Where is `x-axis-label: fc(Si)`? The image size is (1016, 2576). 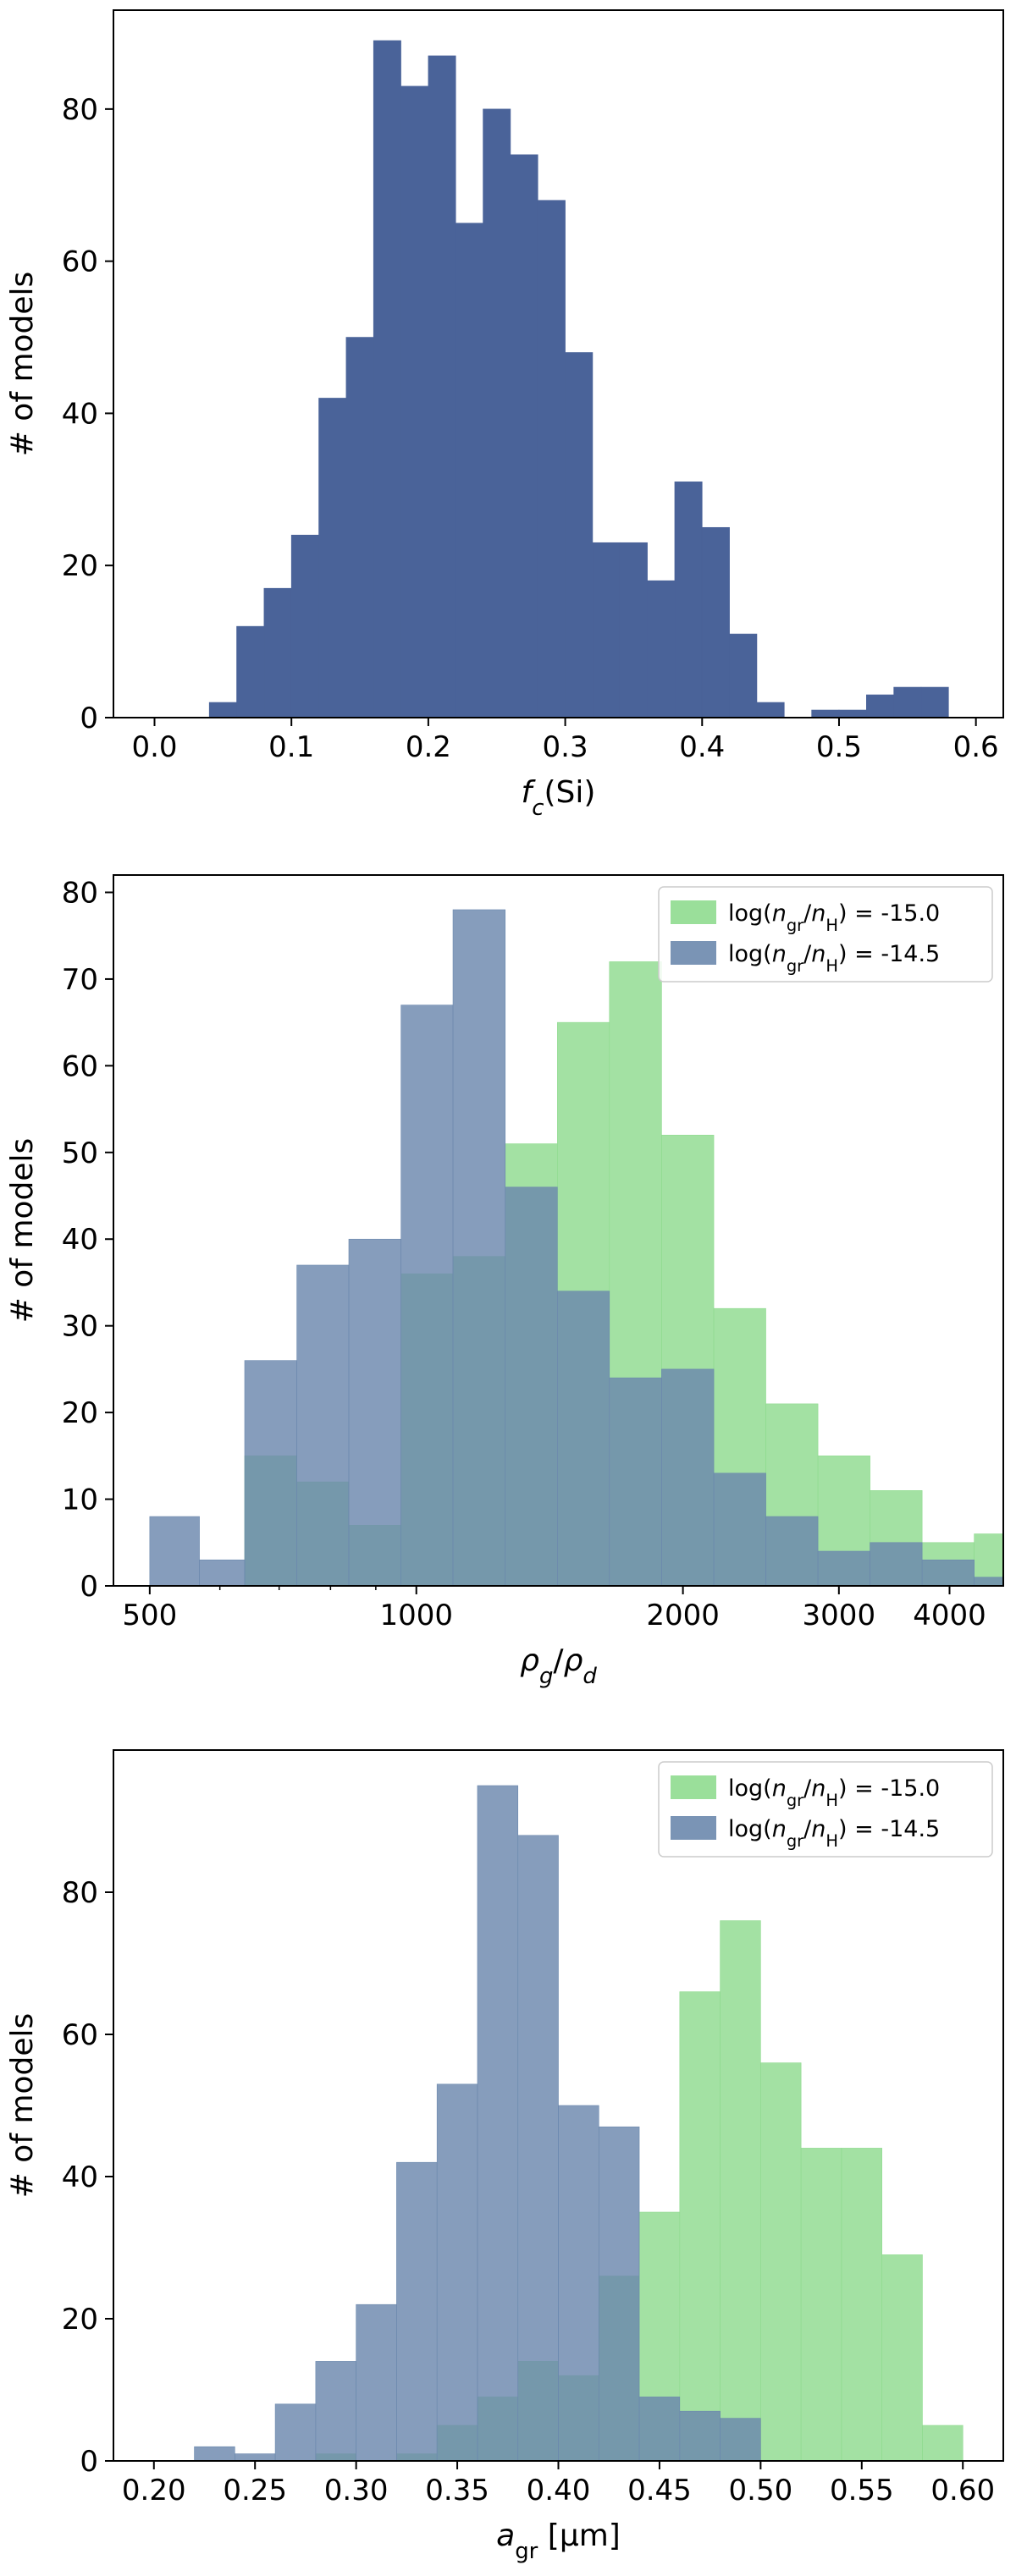
x-axis-label: fc(Si) is located at coordinates (559, 798).